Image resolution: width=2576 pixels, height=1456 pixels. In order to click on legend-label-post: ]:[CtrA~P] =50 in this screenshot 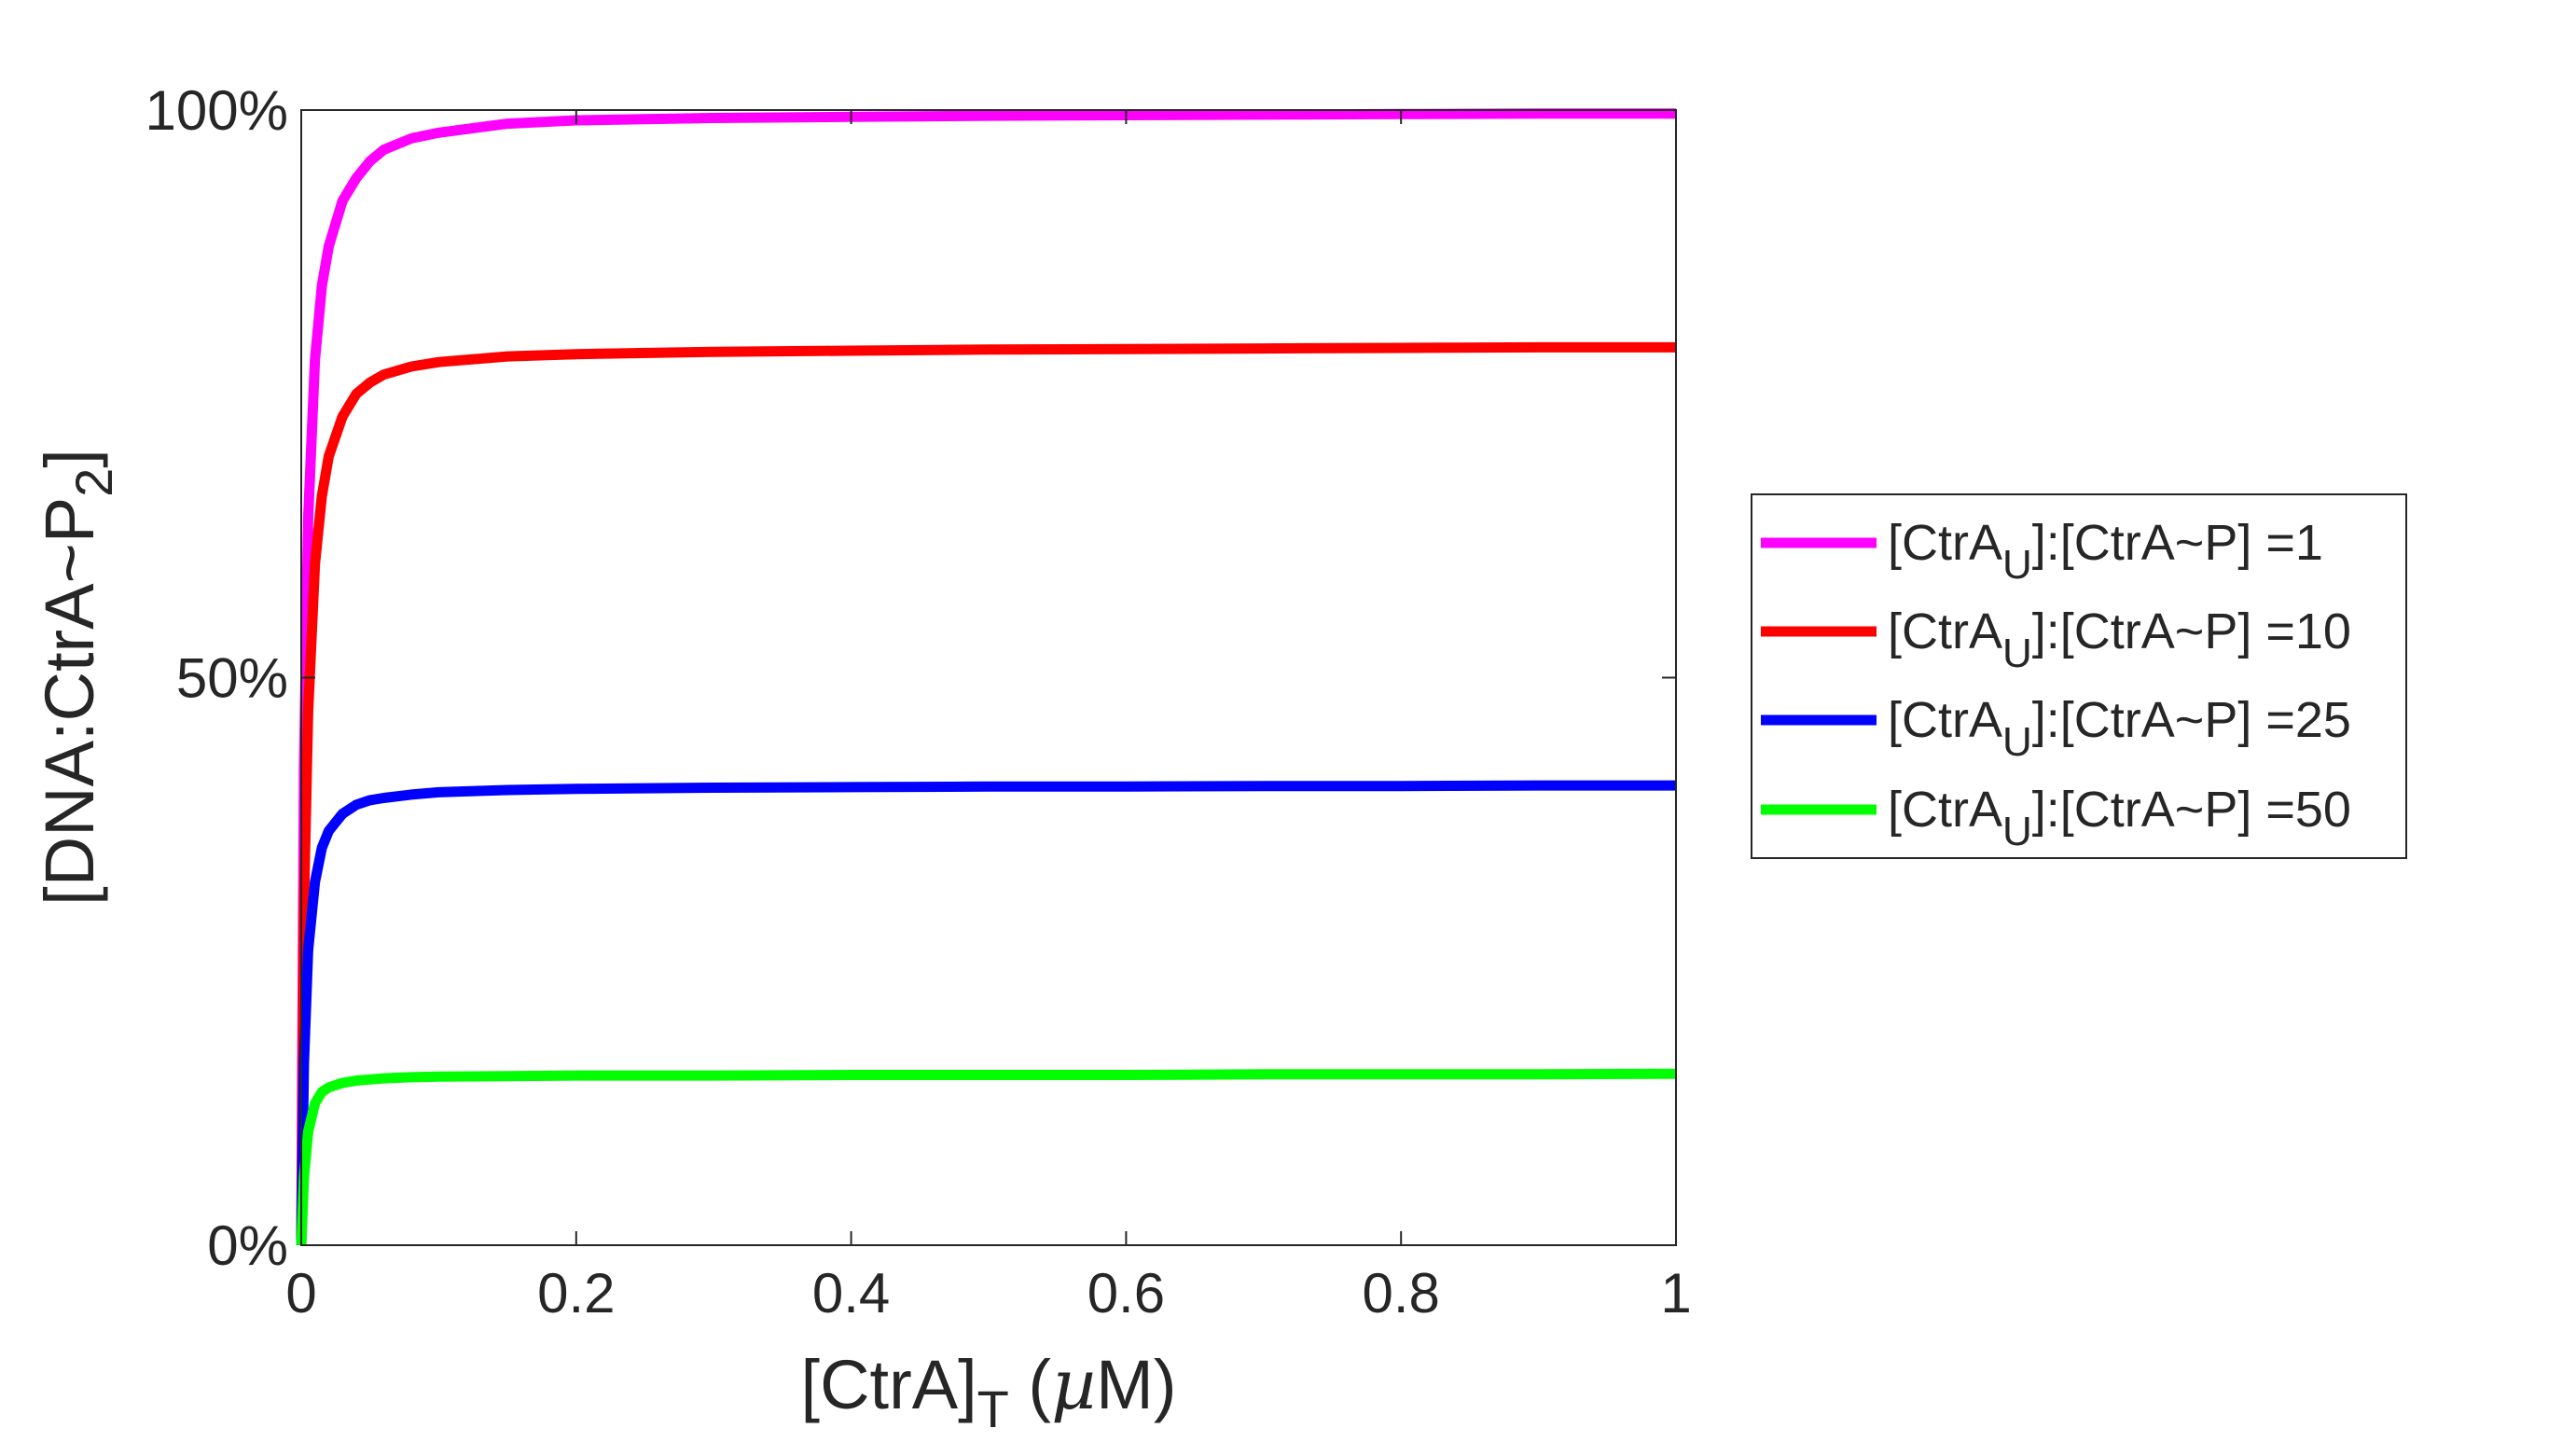, I will do `click(2191, 810)`.